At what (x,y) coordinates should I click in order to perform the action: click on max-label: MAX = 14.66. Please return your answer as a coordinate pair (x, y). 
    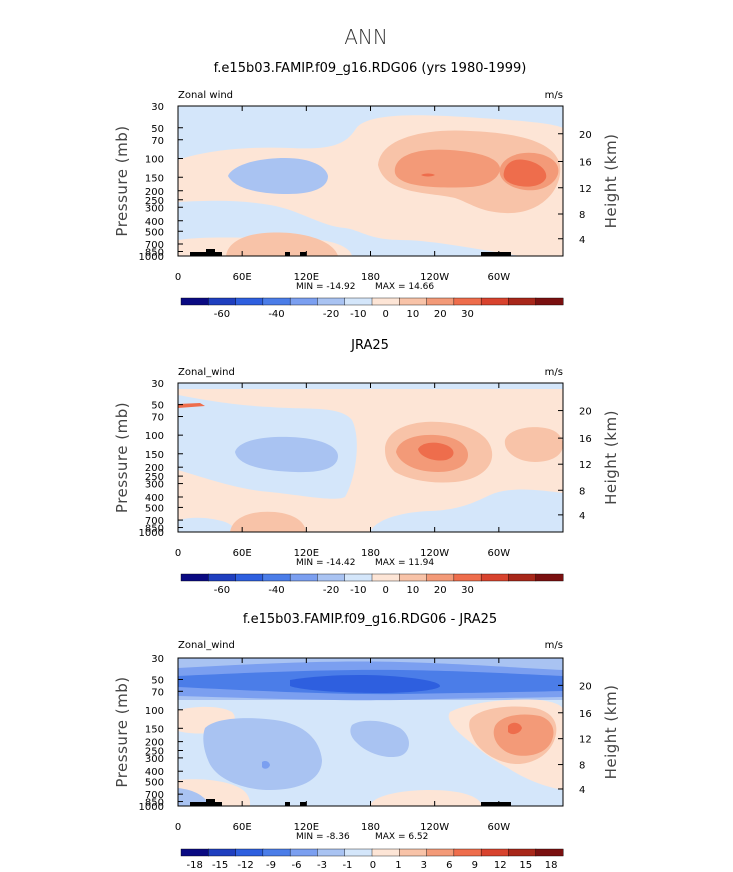
    Looking at the image, I should click on (404, 287).